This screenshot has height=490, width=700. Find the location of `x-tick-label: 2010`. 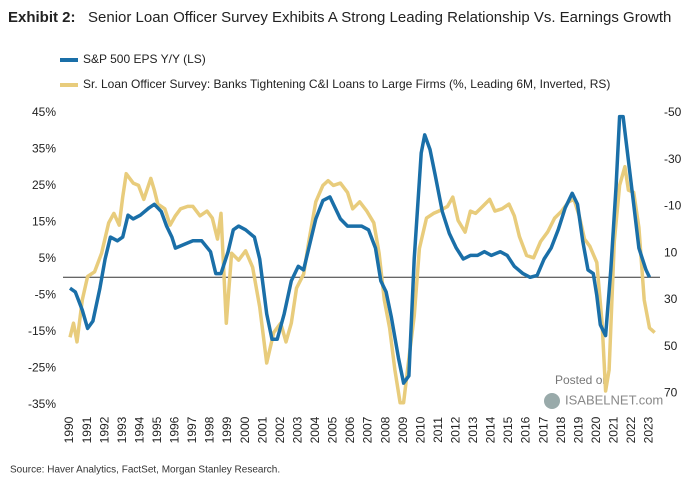

x-tick-label: 2010 is located at coordinates (420, 429).